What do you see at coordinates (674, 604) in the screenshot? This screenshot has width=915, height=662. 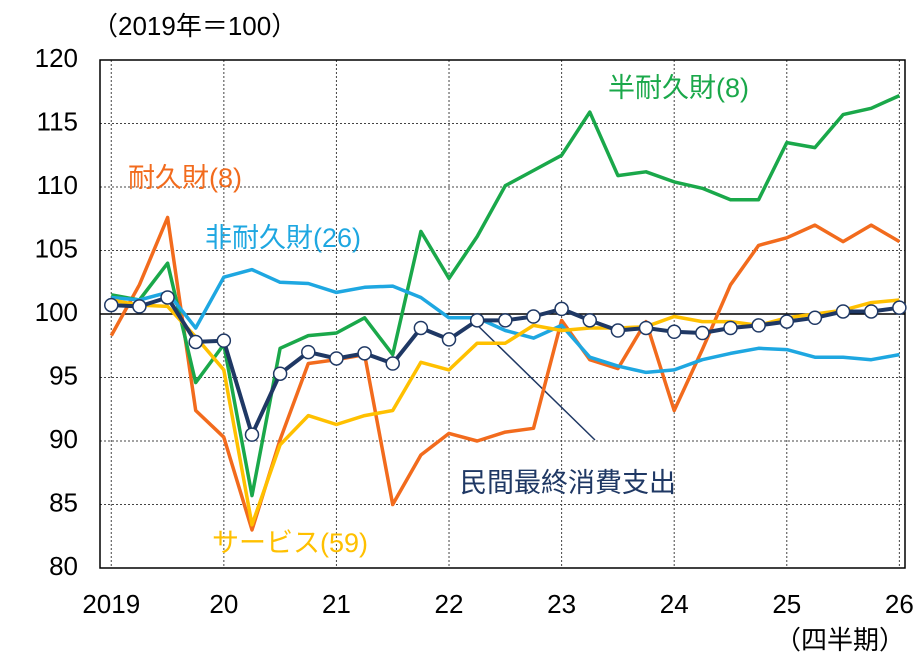 I see `x-tick-label: 24` at bounding box center [674, 604].